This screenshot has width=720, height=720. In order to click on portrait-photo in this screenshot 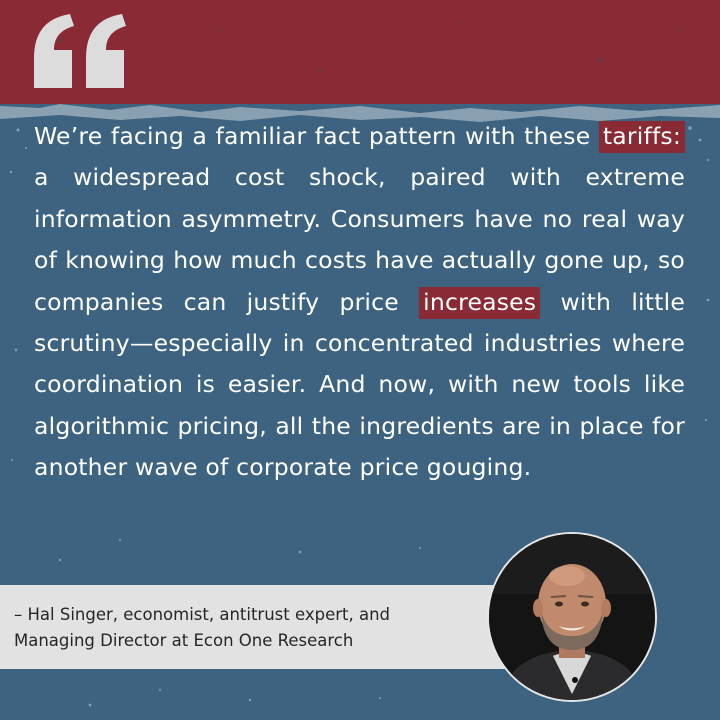, I will do `click(572, 617)`.